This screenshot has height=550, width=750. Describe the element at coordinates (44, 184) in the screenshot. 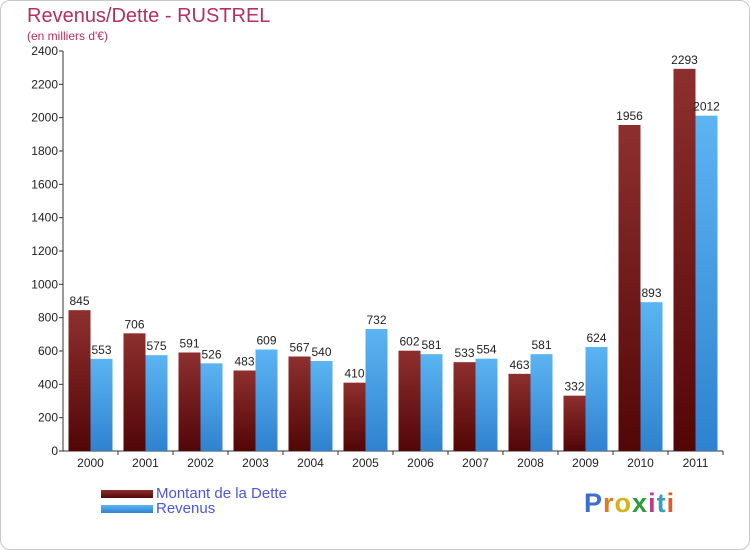

I see `y-tick-label: 1600` at that location.